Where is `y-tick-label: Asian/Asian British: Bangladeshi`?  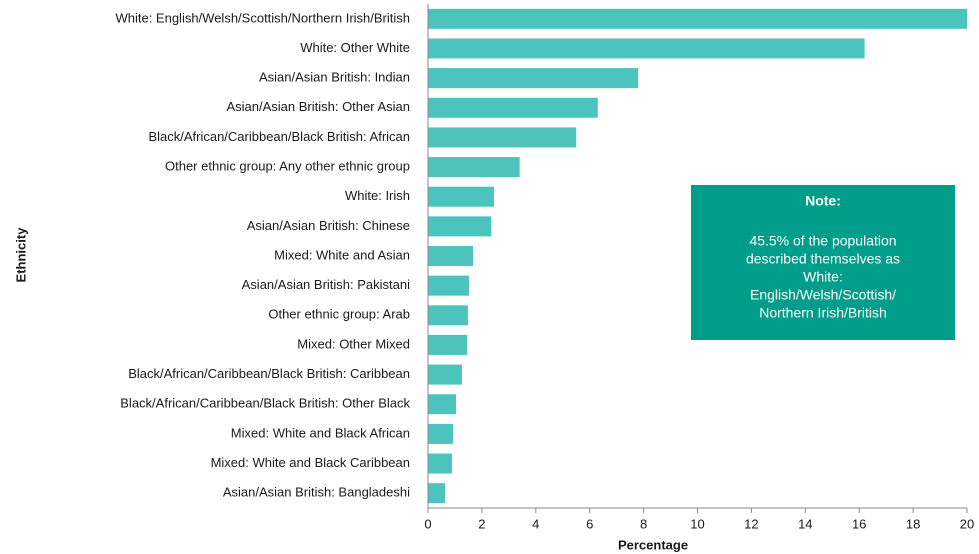 y-tick-label: Asian/Asian British: Bangladeshi is located at coordinates (316, 492).